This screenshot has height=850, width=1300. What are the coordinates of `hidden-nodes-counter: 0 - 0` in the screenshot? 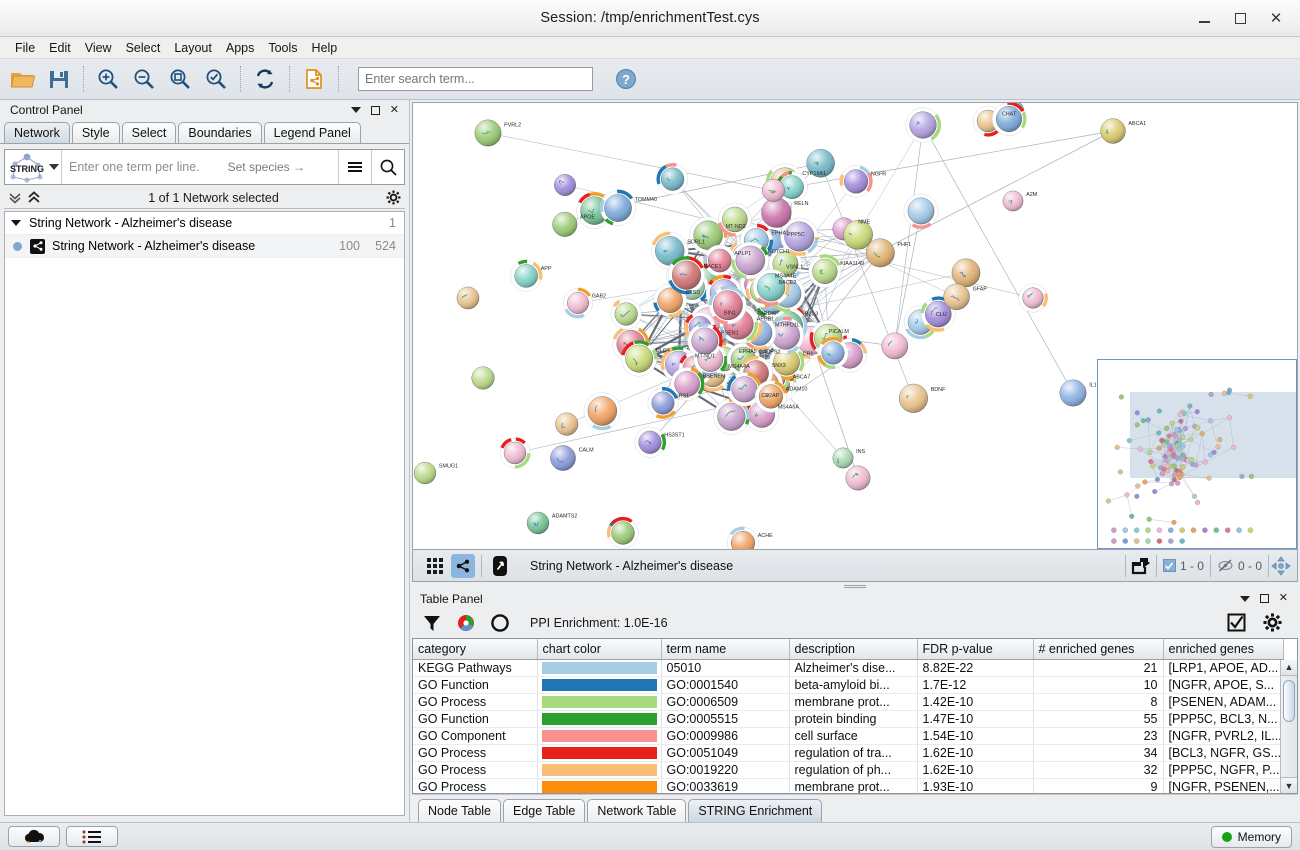 It's located at (1239, 566).